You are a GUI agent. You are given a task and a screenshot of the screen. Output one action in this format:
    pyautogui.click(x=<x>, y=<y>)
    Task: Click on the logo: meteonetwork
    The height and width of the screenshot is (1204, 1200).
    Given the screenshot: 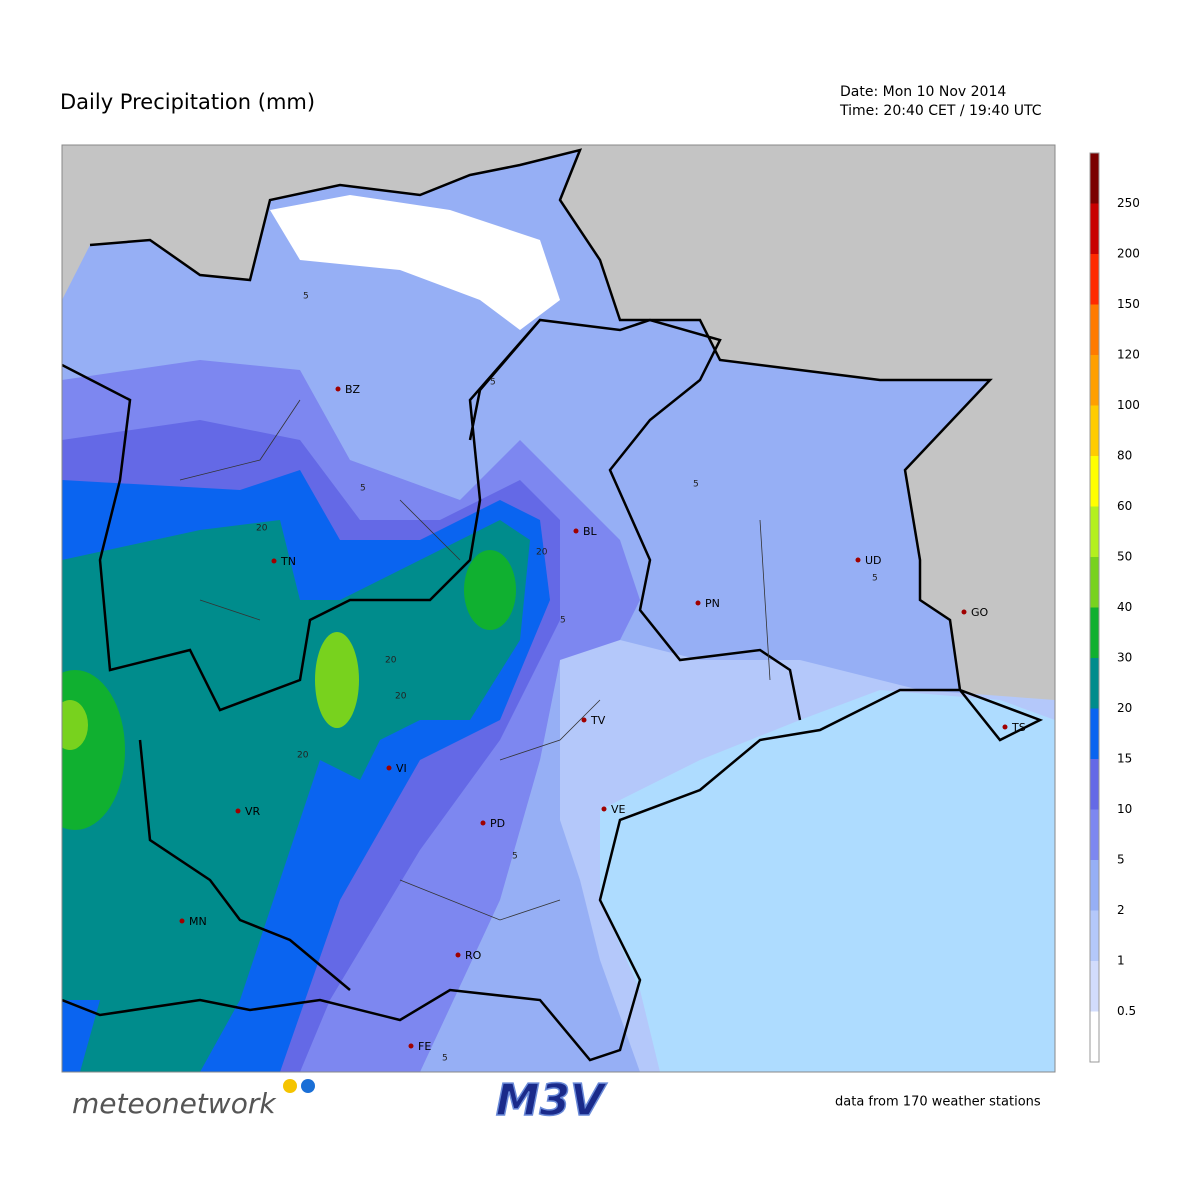 What is the action you would take?
    pyautogui.click(x=174, y=1103)
    